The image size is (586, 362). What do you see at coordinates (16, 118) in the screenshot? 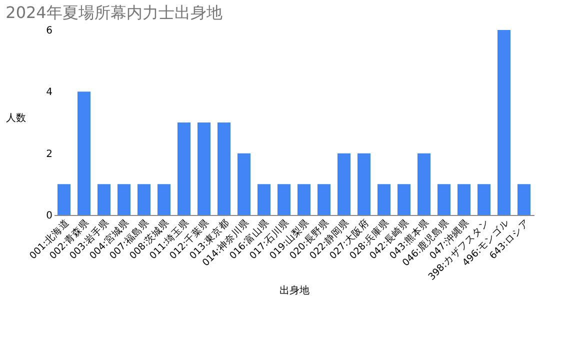
I see `y-axis-title: 人数` at bounding box center [16, 118].